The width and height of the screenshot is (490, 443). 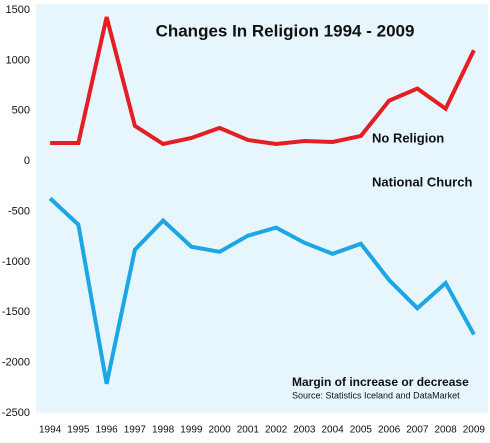 What do you see at coordinates (380, 382) in the screenshot?
I see `annotation: Margin of increase or decrease` at bounding box center [380, 382].